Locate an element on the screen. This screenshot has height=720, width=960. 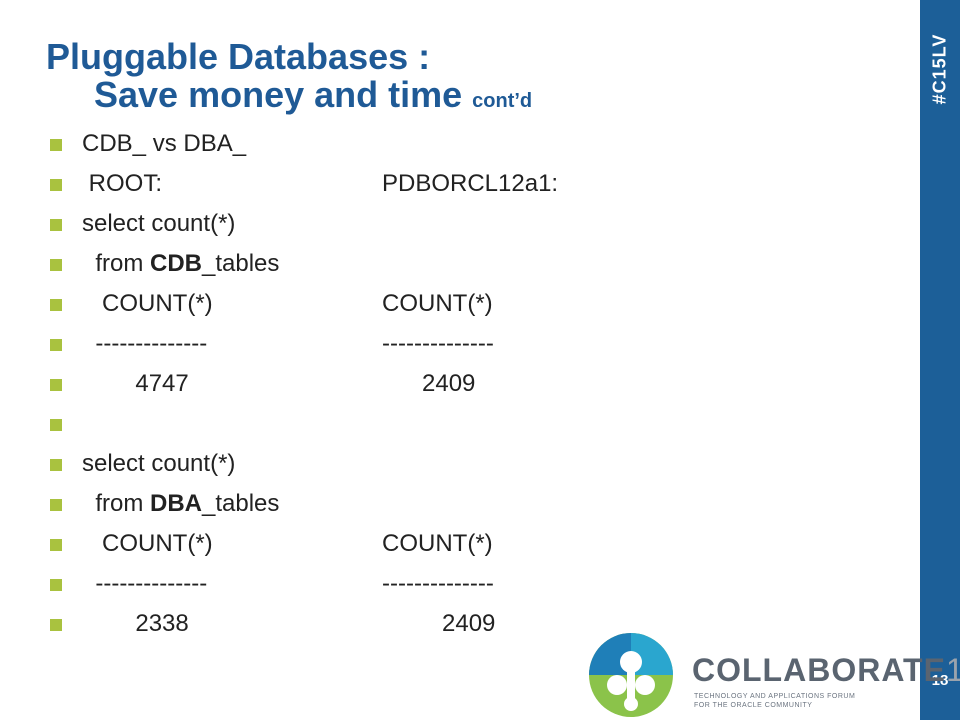
logo-tagline-1: TECHNOLOGY AND APPLICATIONS FORUM is located at coordinates (775, 696).